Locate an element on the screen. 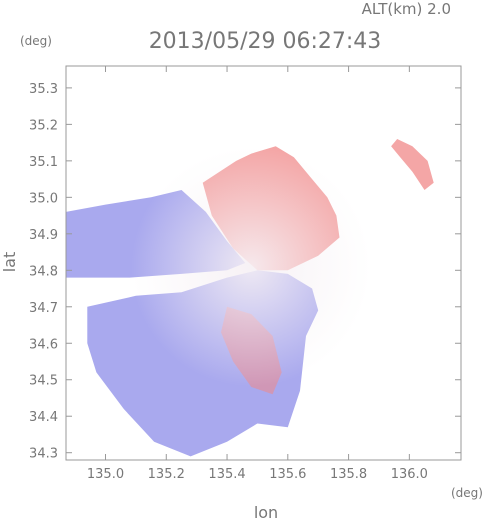 The width and height of the screenshot is (491, 521). y-tick-label: 34.5 is located at coordinates (43, 381).